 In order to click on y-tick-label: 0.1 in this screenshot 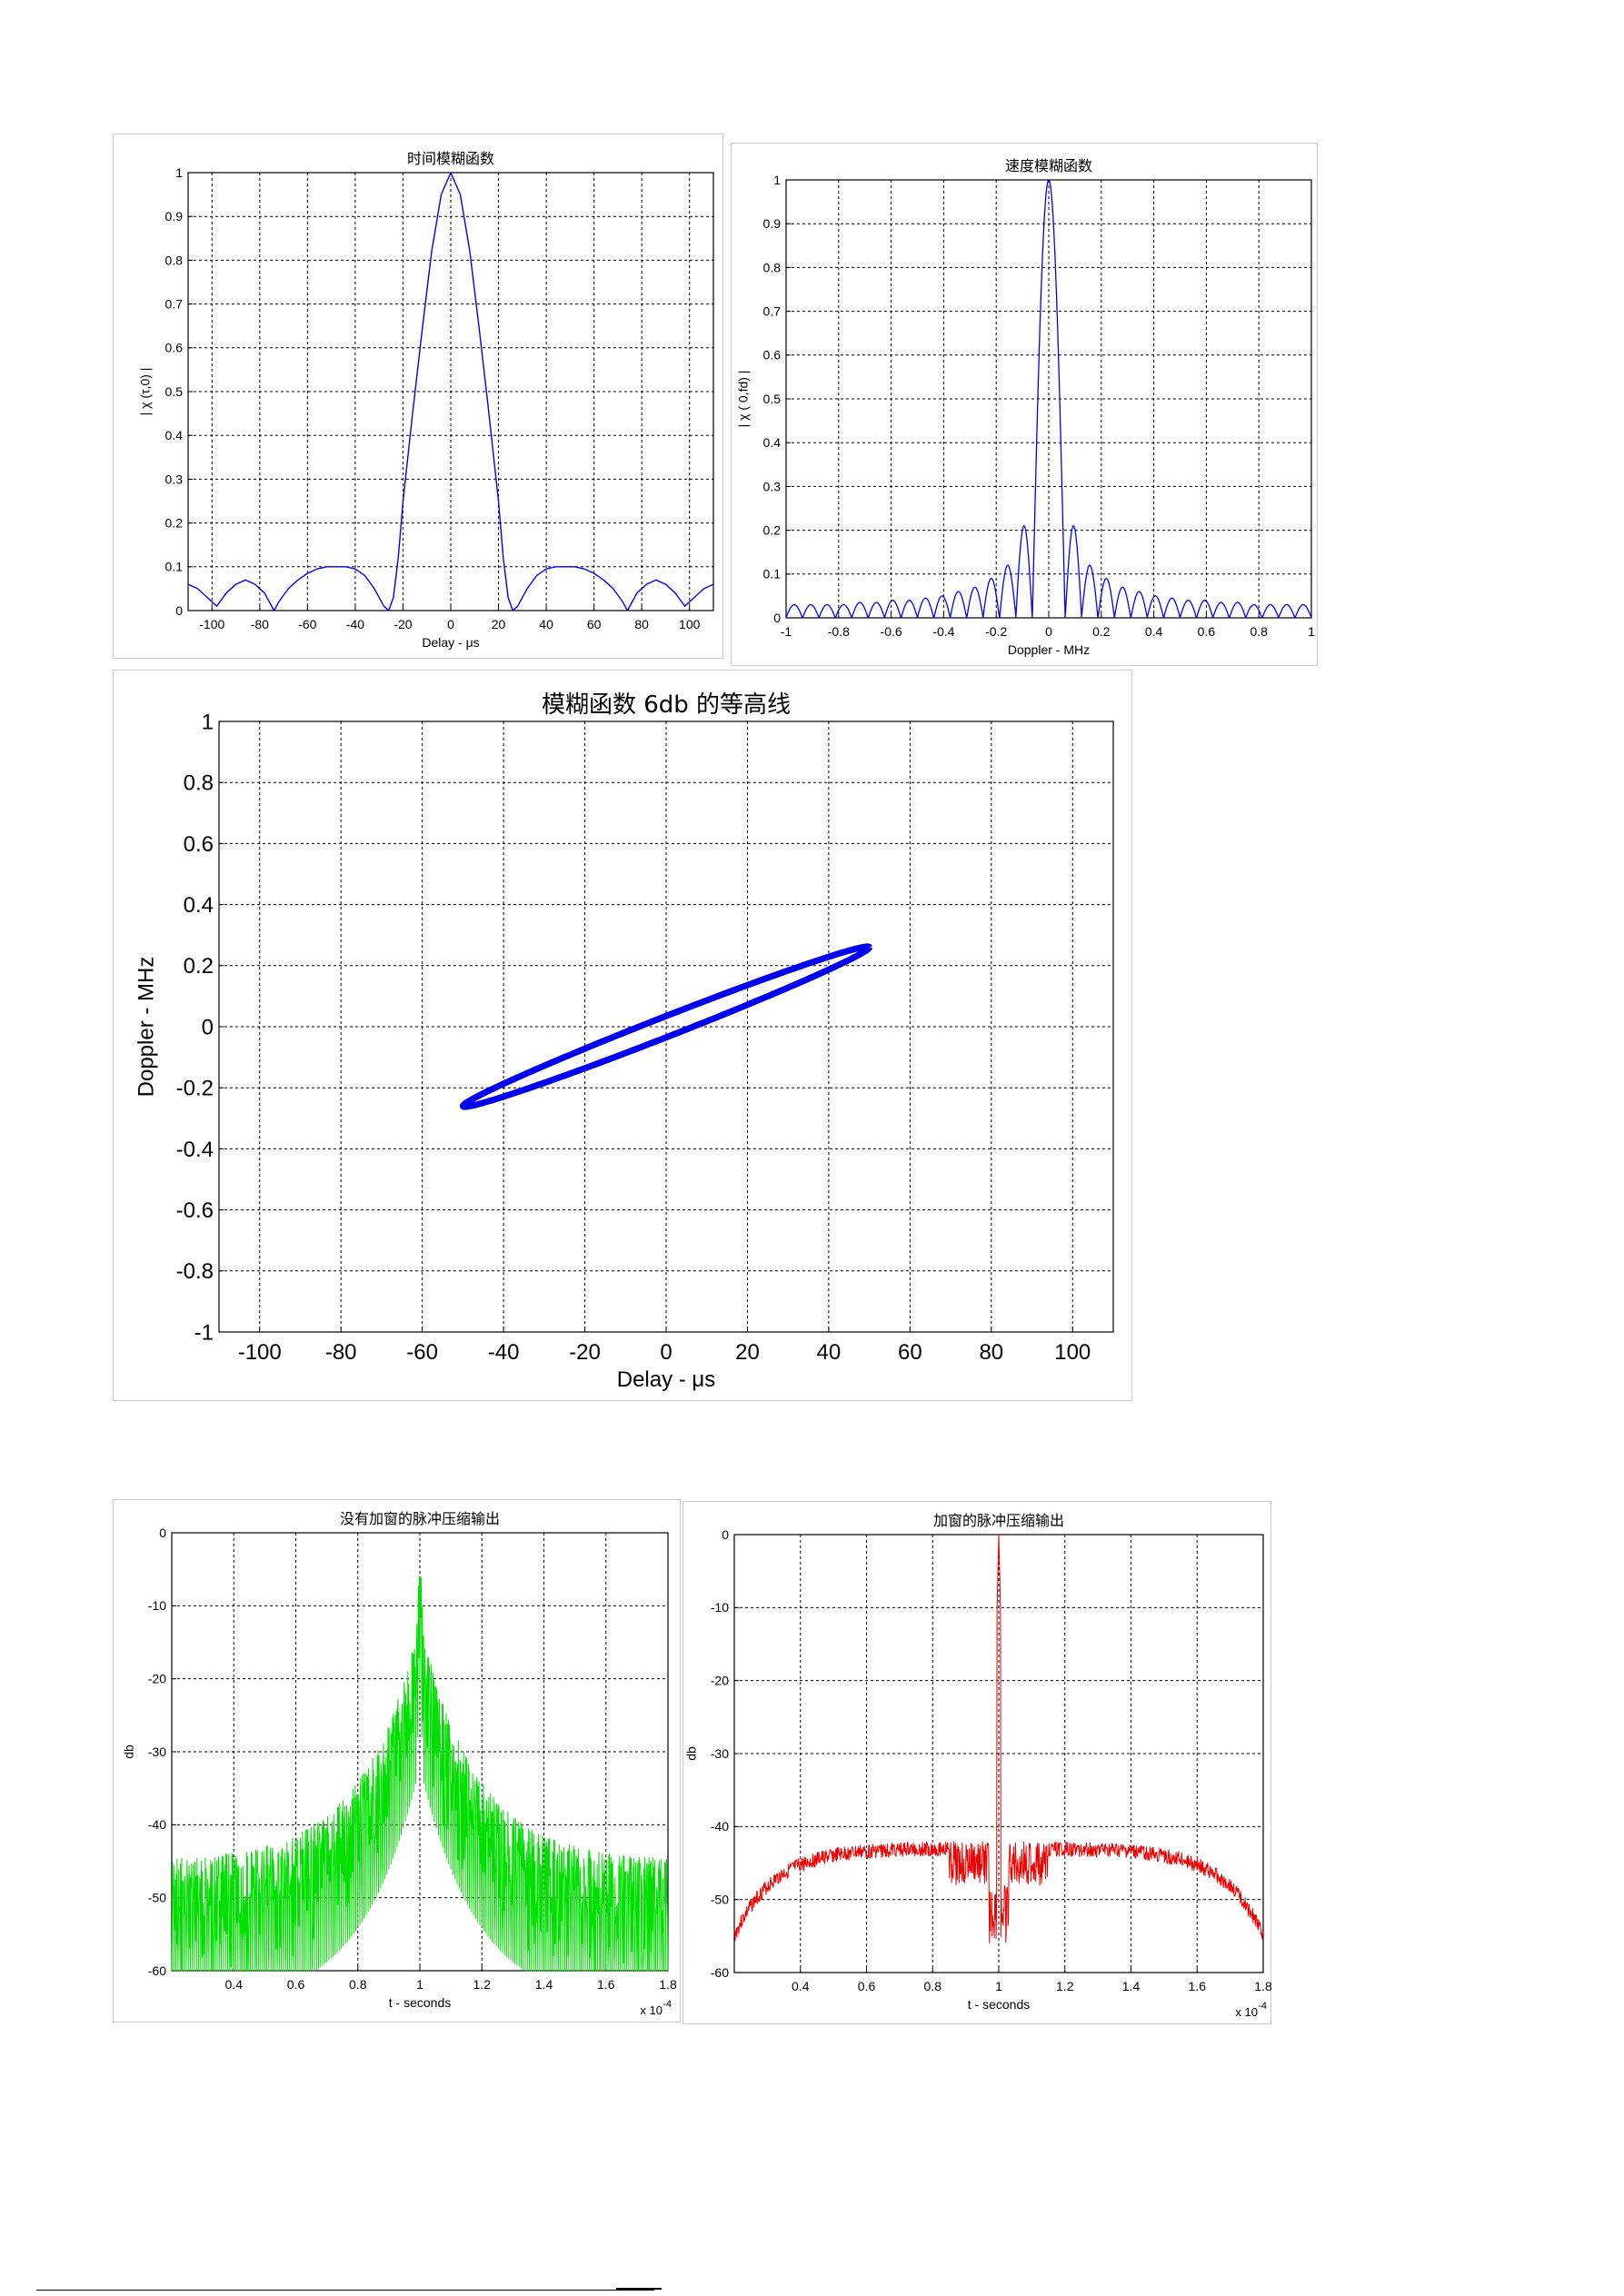, I will do `click(174, 567)`.